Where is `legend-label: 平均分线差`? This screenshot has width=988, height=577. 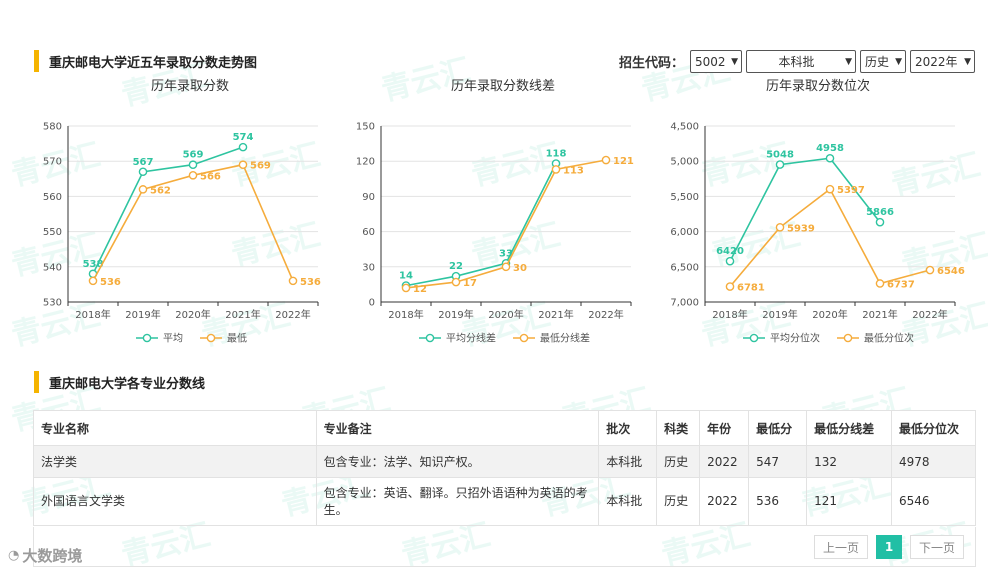
legend-label: 平均分线差 is located at coordinates (471, 338).